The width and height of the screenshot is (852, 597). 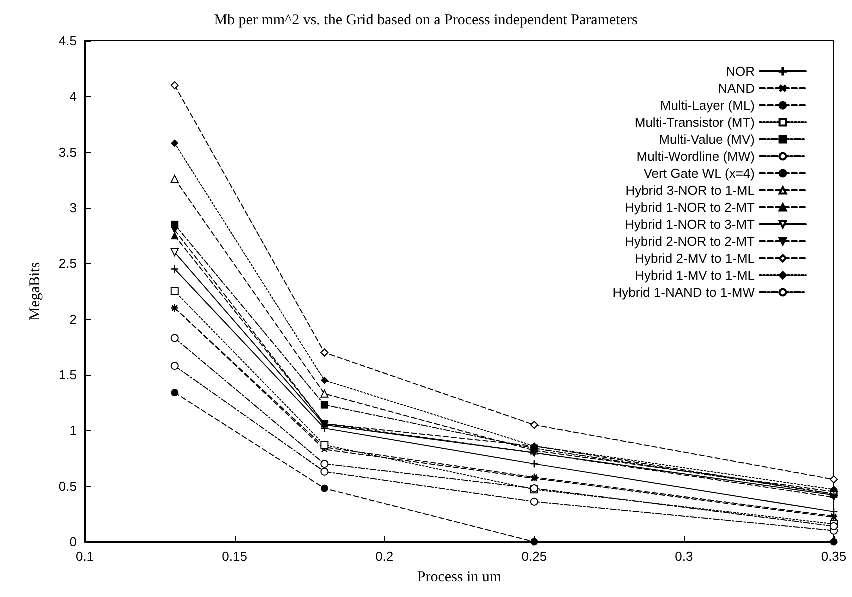 I want to click on chart-title: Mb per mm^2 vs. the Grid based on a Process independent Parameters, so click(x=426, y=20).